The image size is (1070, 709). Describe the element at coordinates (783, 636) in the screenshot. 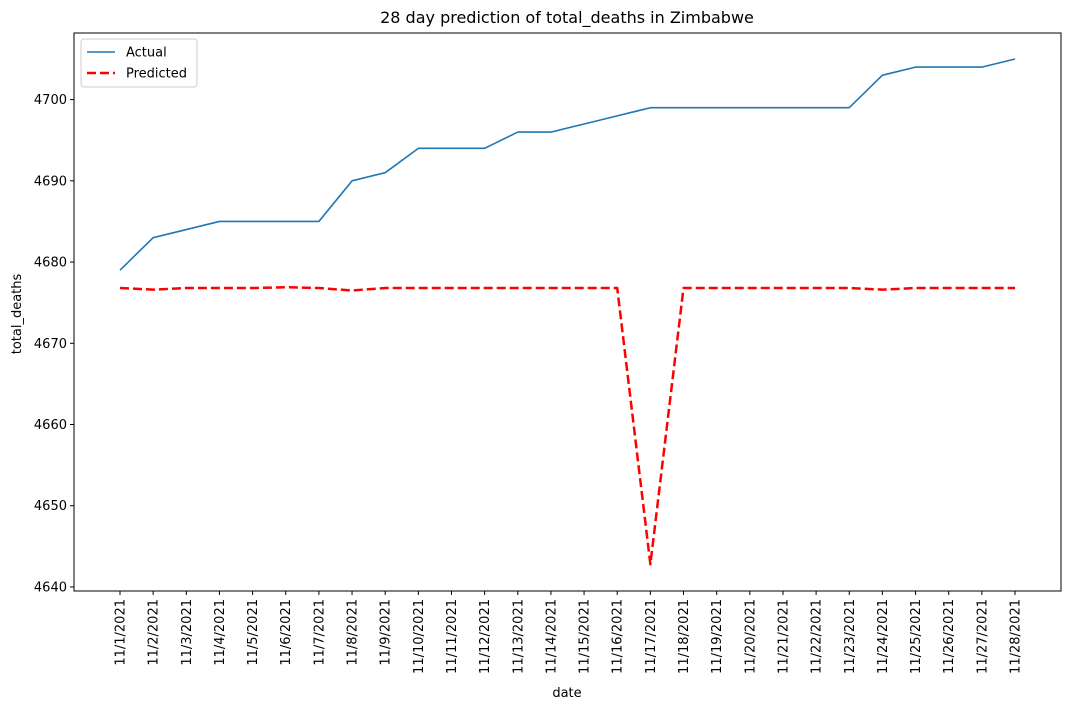

I see `x-tick-label: 11/21/2021` at that location.